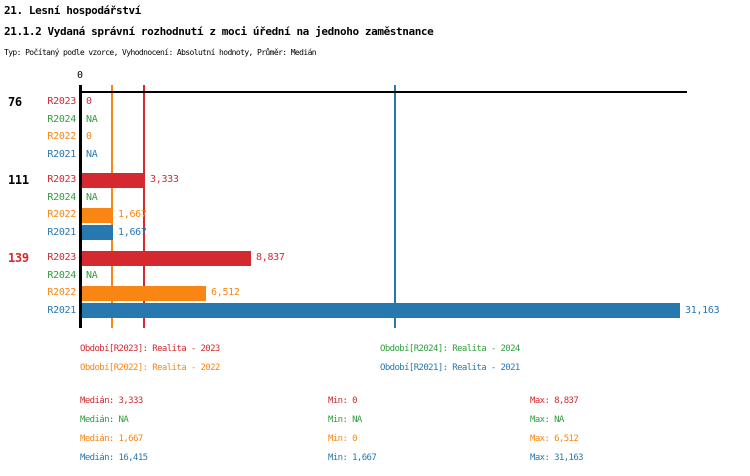 This screenshot has width=750, height=476. I want to click on stat-median-r2023: Medián: 3,333, so click(111, 401).